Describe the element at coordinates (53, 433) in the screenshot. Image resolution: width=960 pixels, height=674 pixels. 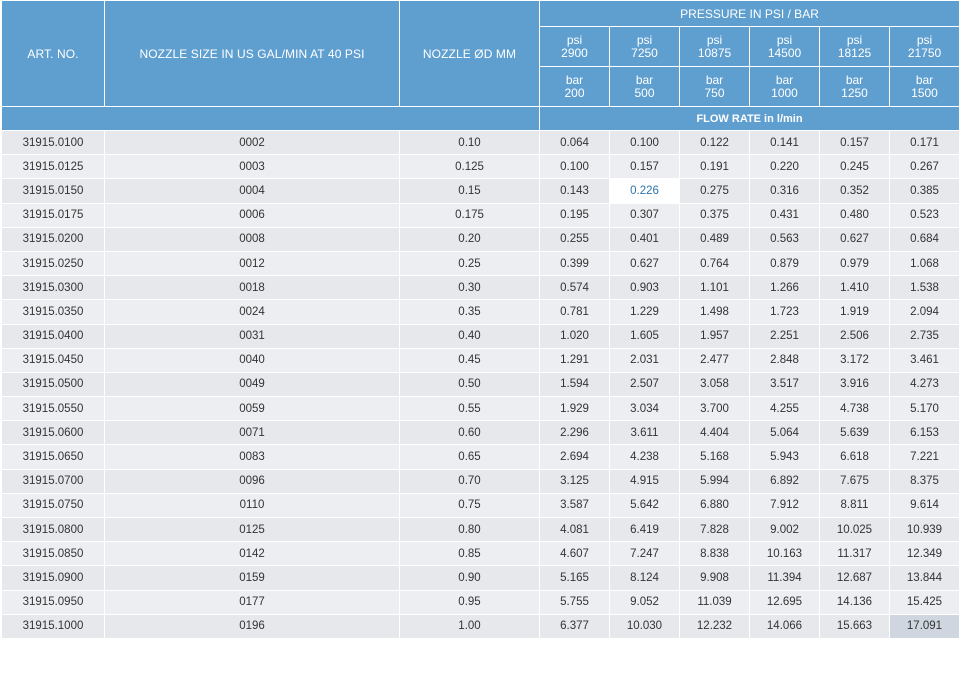
I see `art-no-cell: 31915.0600` at that location.